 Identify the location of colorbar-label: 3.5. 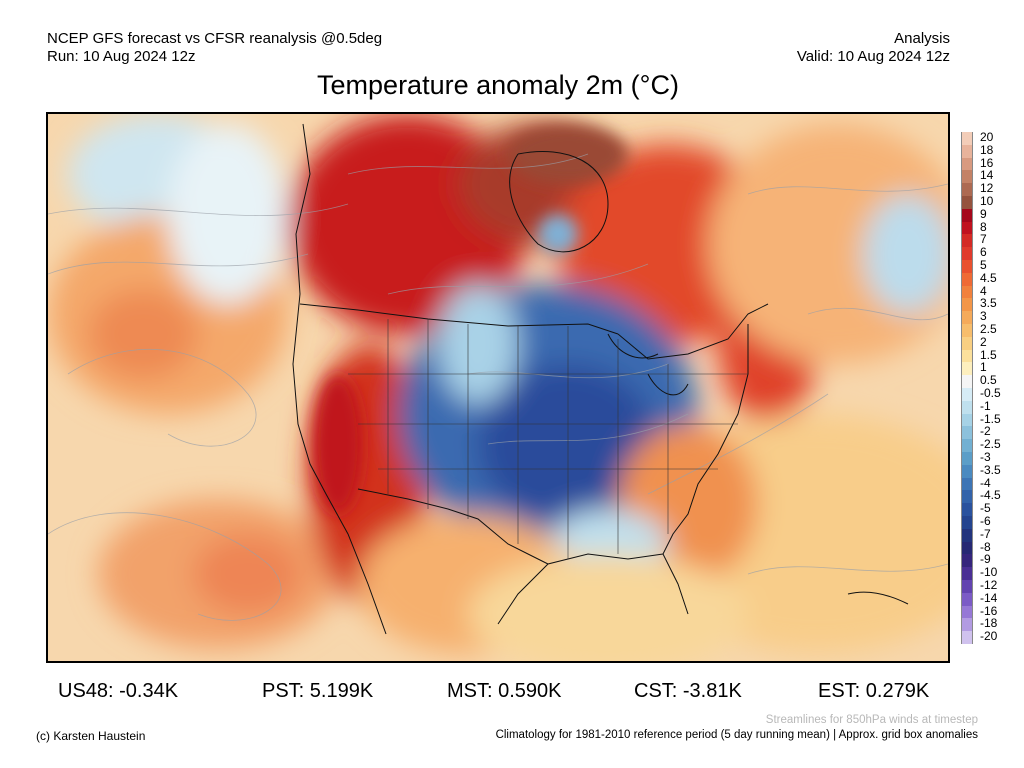
(988, 303).